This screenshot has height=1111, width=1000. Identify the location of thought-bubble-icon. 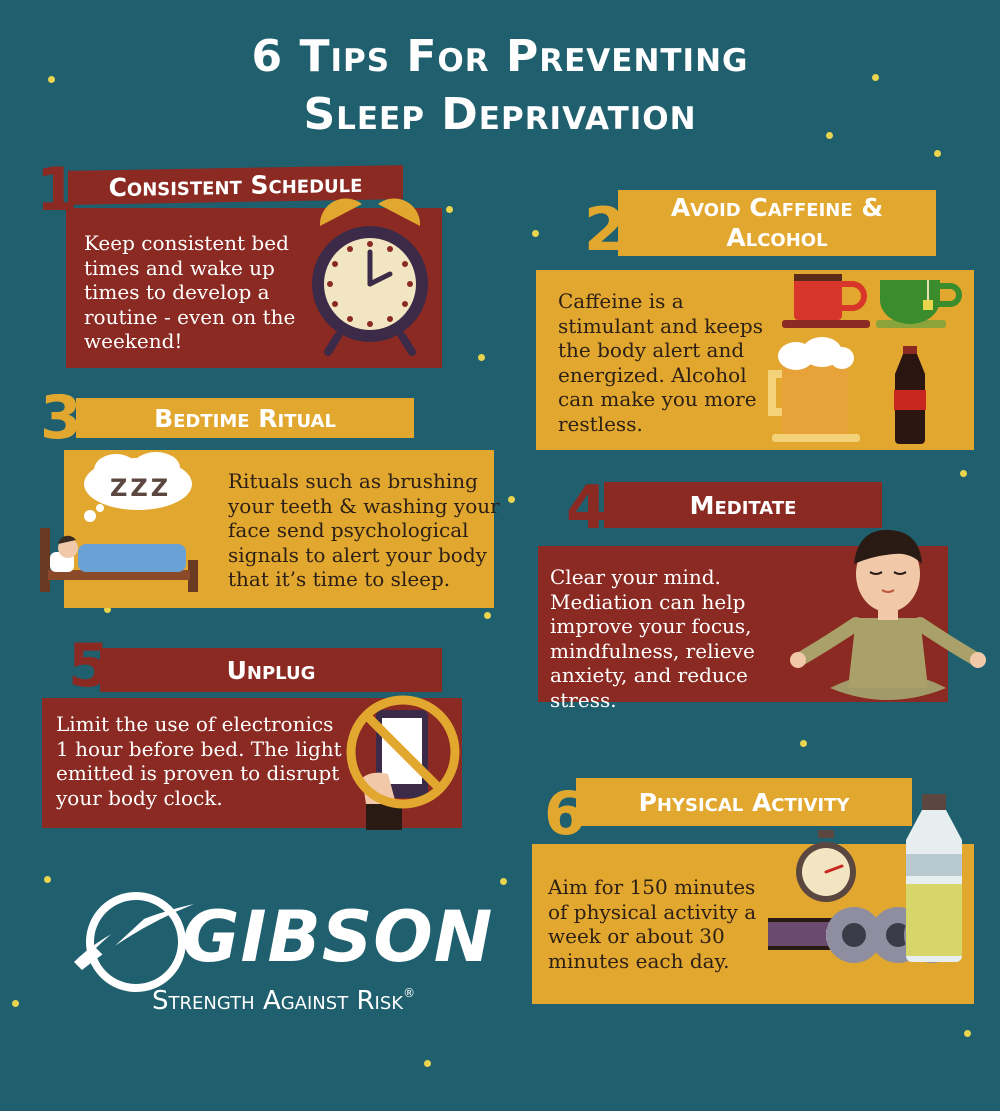
(138, 487).